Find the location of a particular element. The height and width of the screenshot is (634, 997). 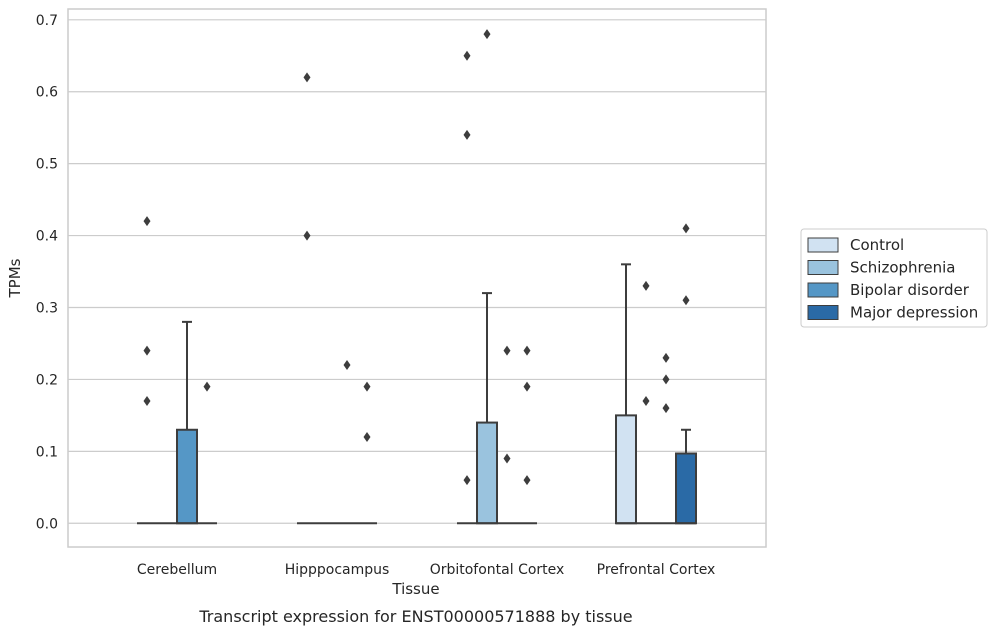

x-axis-label: Tissue is located at coordinates (415, 589).